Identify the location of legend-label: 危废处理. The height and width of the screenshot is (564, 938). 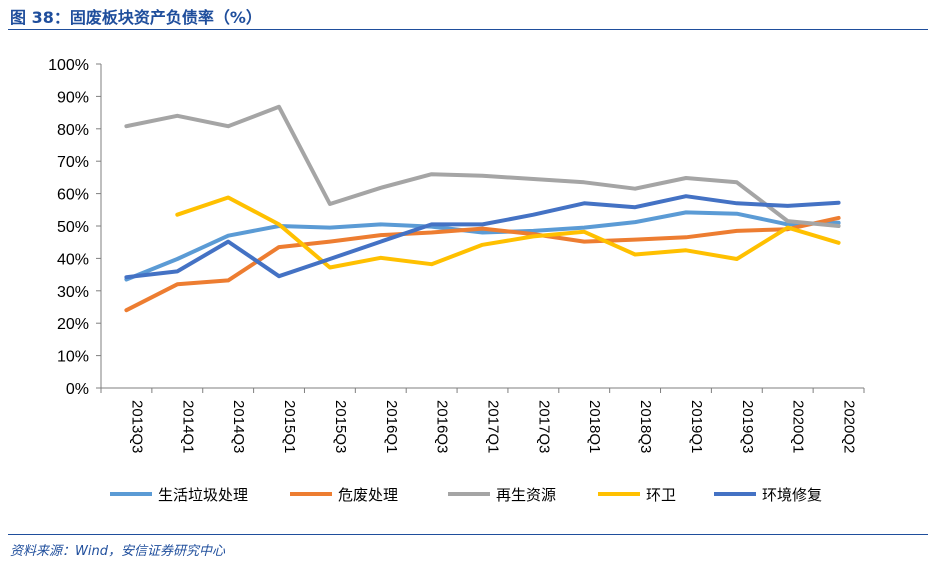
(368, 495).